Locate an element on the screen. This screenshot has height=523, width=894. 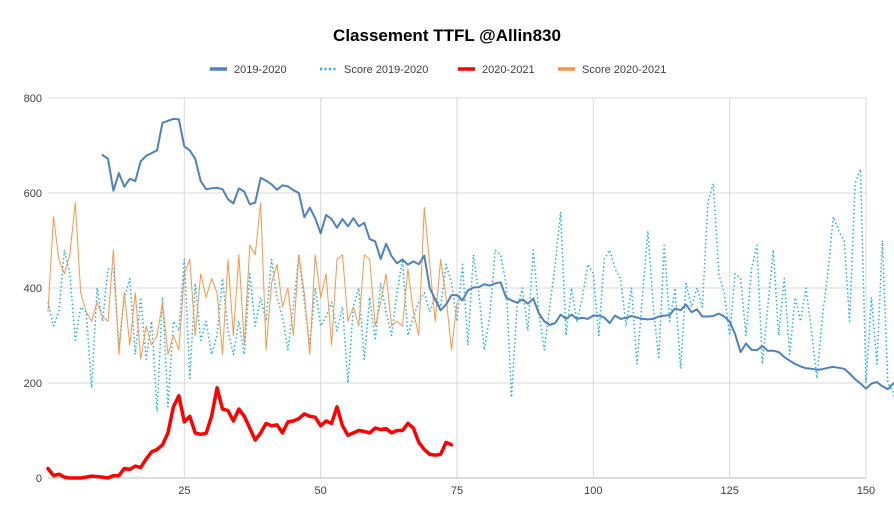
x-tick-label: 125 is located at coordinates (729, 491).